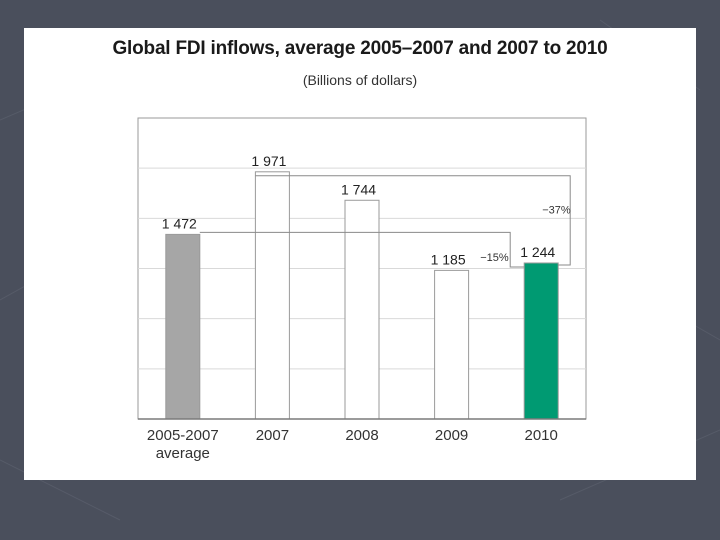 This screenshot has height=540, width=720. What do you see at coordinates (494, 258) in the screenshot?
I see `annotation-minus15: −15%` at bounding box center [494, 258].